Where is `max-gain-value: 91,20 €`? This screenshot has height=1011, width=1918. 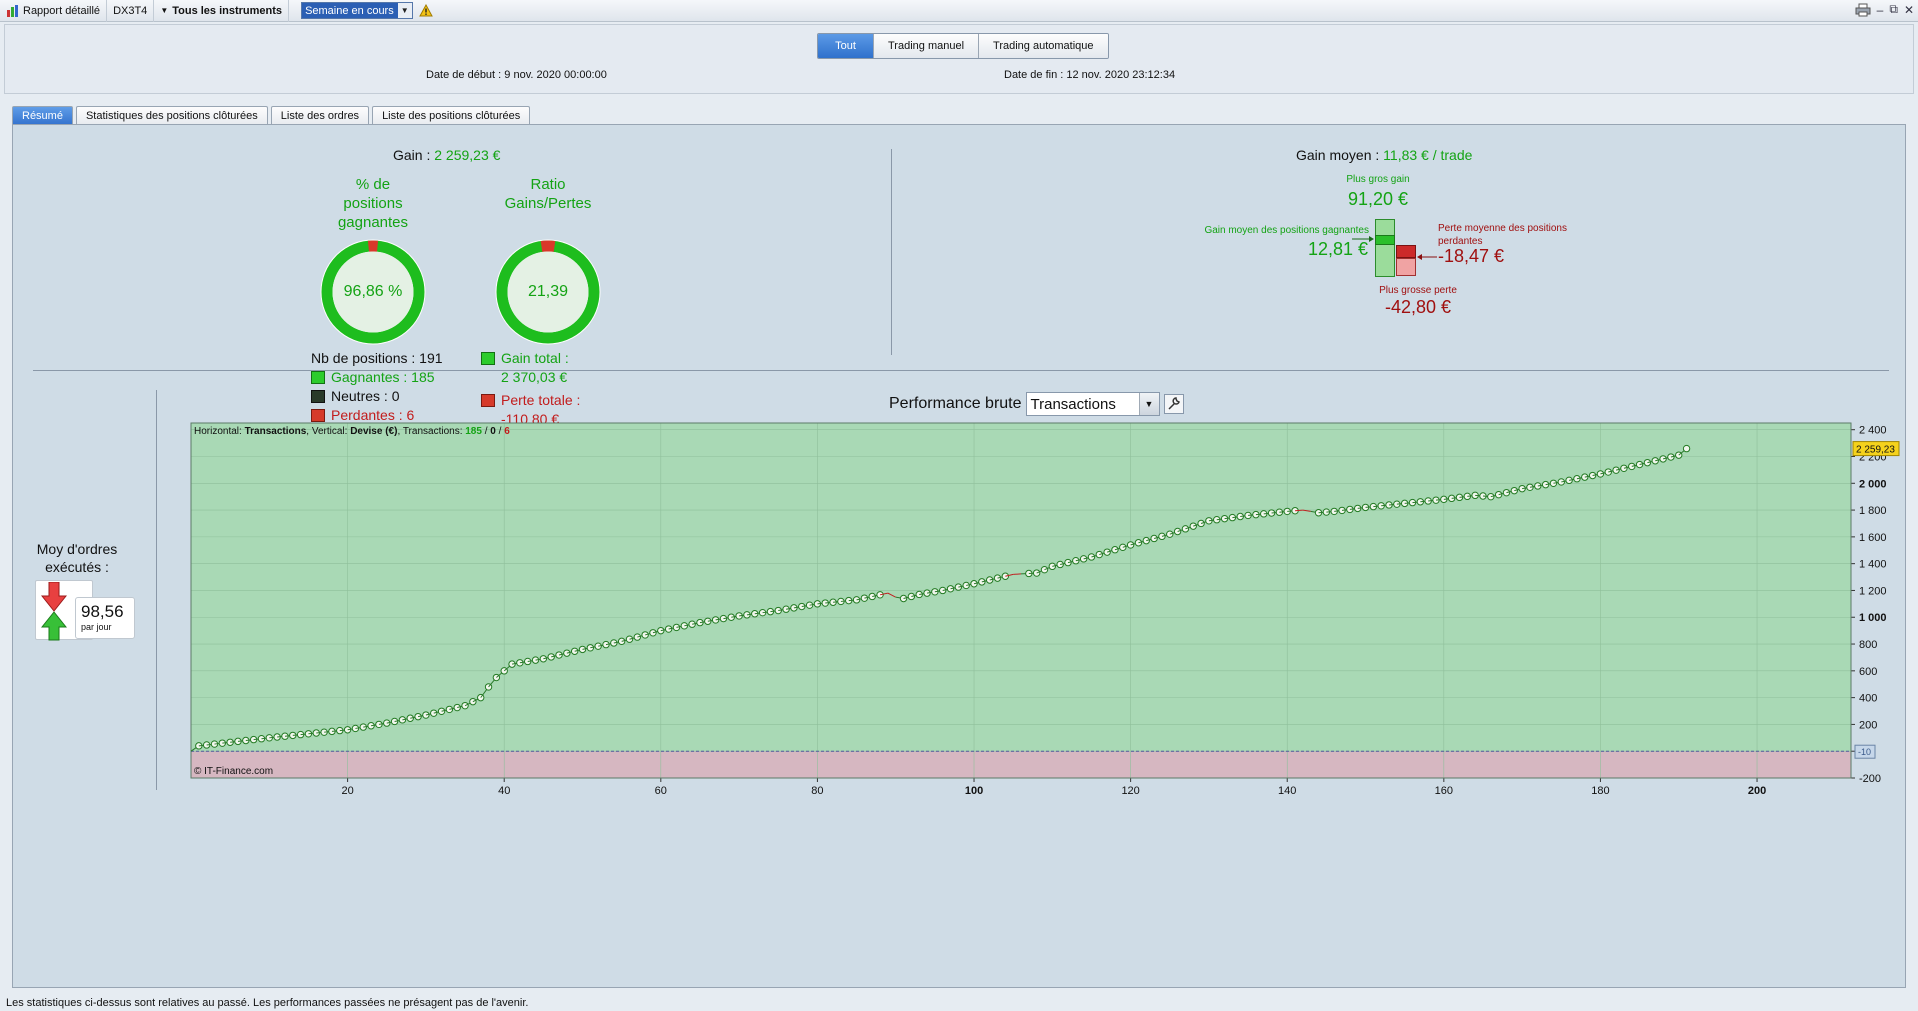 max-gain-value: 91,20 € is located at coordinates (1378, 199).